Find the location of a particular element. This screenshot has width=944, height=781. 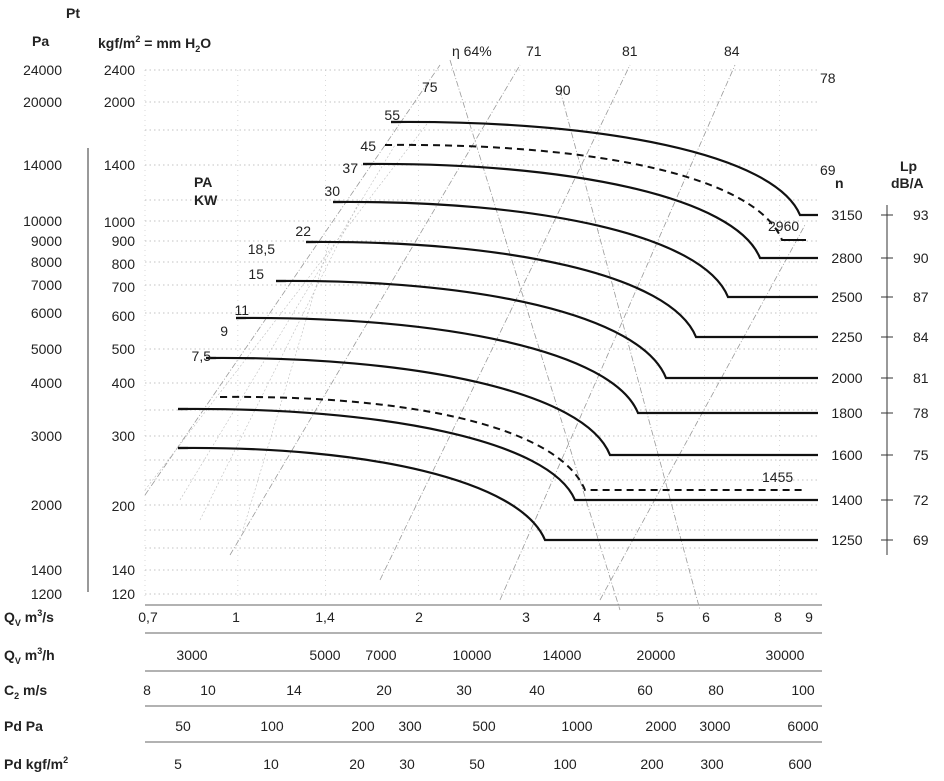

pa-tick-label: 3000 is located at coordinates (46, 436).